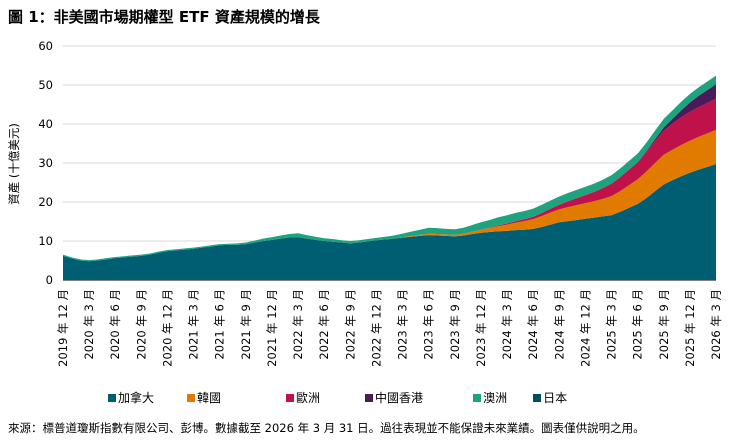 The image size is (731, 446). I want to click on legend-item: 歐洲, so click(303, 397).